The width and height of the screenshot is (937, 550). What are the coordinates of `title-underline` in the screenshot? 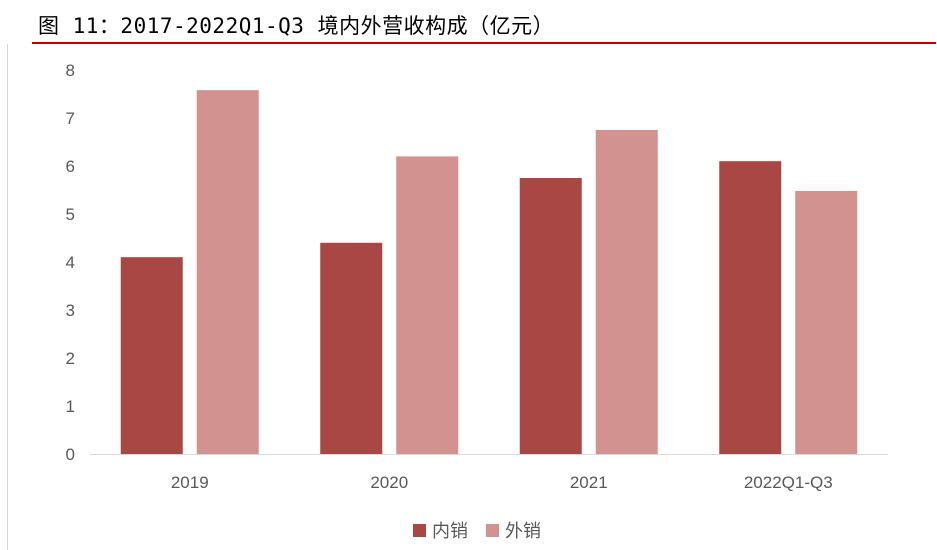 It's located at (484, 43).